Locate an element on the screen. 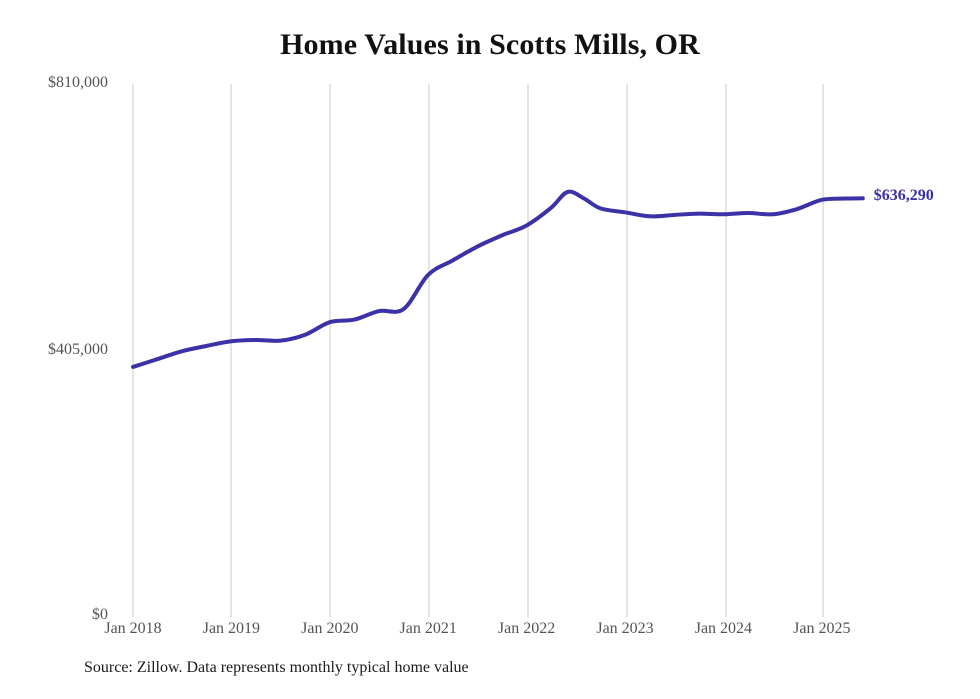 This screenshot has width=980, height=699. x-tick-label-jan-2021: Jan 2021 is located at coordinates (428, 628).